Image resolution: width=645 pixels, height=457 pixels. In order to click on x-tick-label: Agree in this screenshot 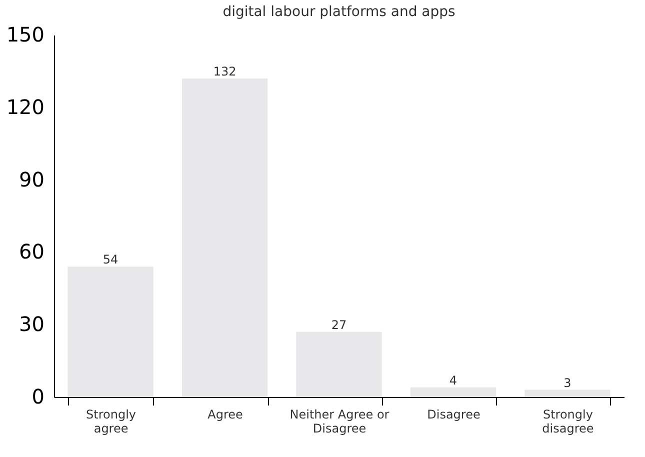, I will do `click(225, 415)`.